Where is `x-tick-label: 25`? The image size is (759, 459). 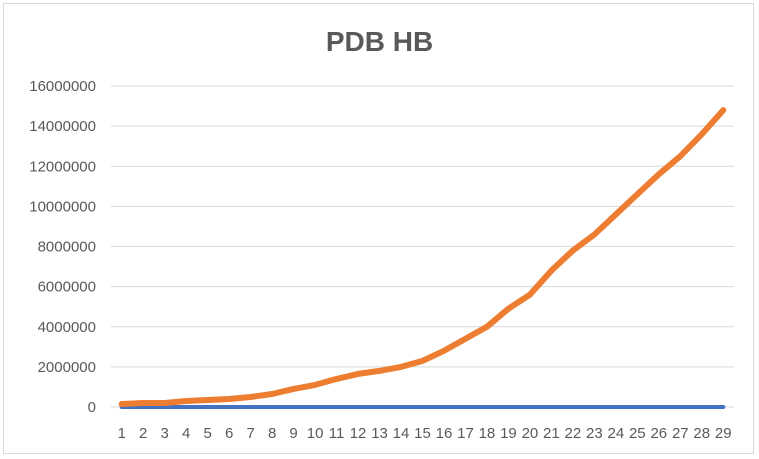
x-tick-label: 25 is located at coordinates (637, 433).